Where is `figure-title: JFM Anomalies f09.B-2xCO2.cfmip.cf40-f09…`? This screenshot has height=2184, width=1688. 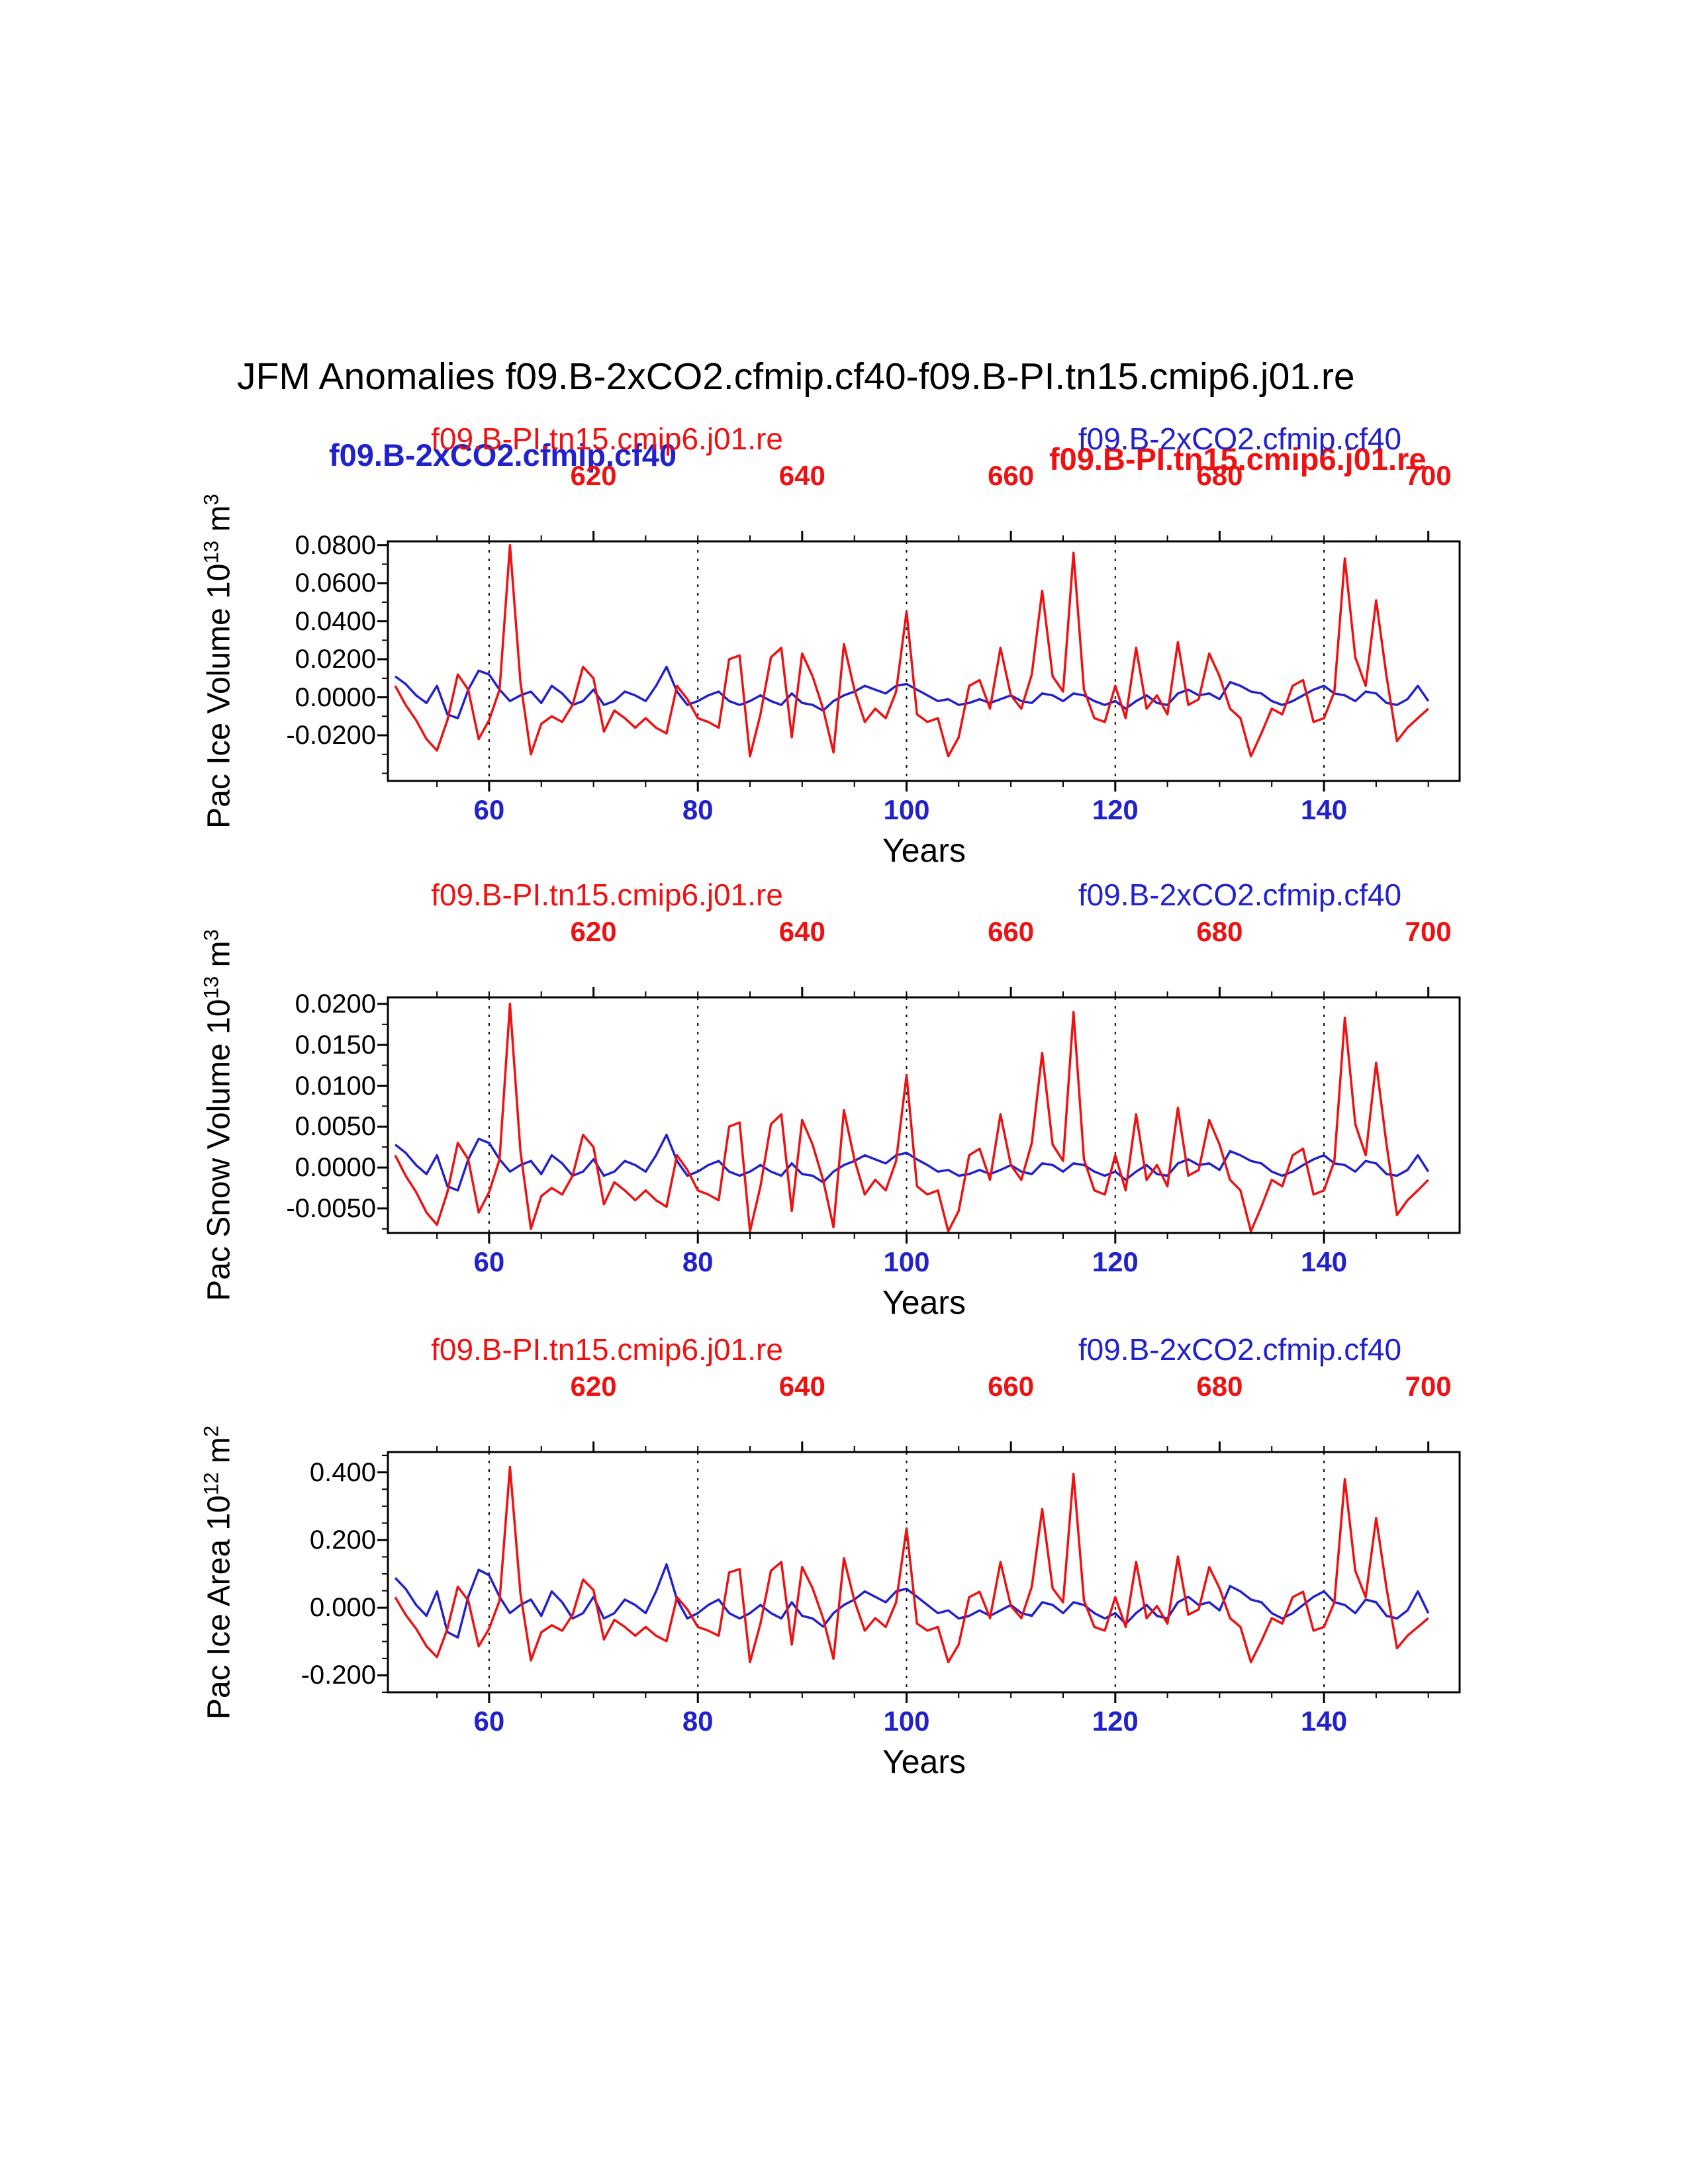
figure-title: JFM Anomalies f09.B-2xCO2.cfmip.cf40-f09… is located at coordinates (796, 376).